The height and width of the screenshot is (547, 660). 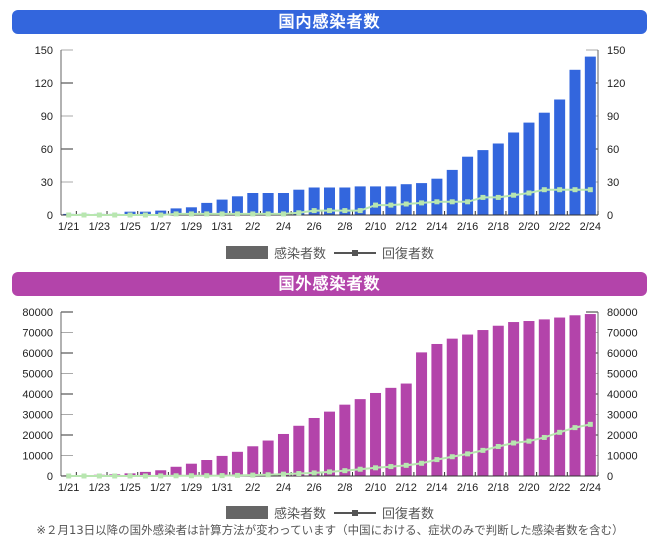 I want to click on y-tick-label-right: 50000, so click(x=622, y=375).